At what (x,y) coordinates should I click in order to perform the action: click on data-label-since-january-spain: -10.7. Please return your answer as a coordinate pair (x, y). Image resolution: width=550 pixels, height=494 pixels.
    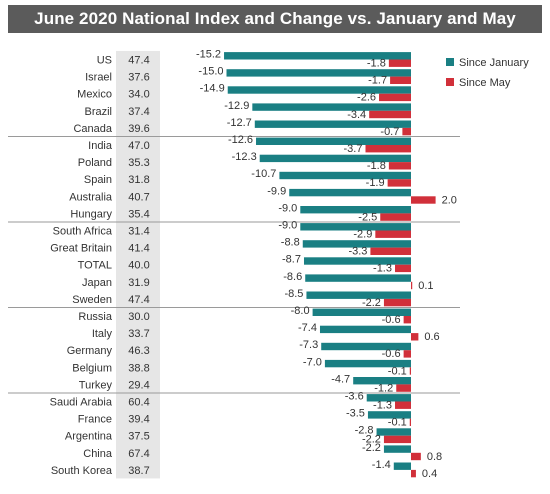
    Looking at the image, I should click on (263, 174).